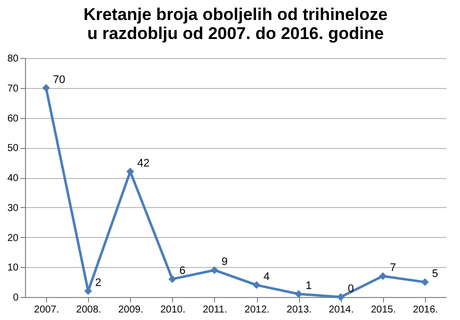 The image size is (460, 320). What do you see at coordinates (131, 310) in the screenshot?
I see `x-tick-label: 2009.` at bounding box center [131, 310].